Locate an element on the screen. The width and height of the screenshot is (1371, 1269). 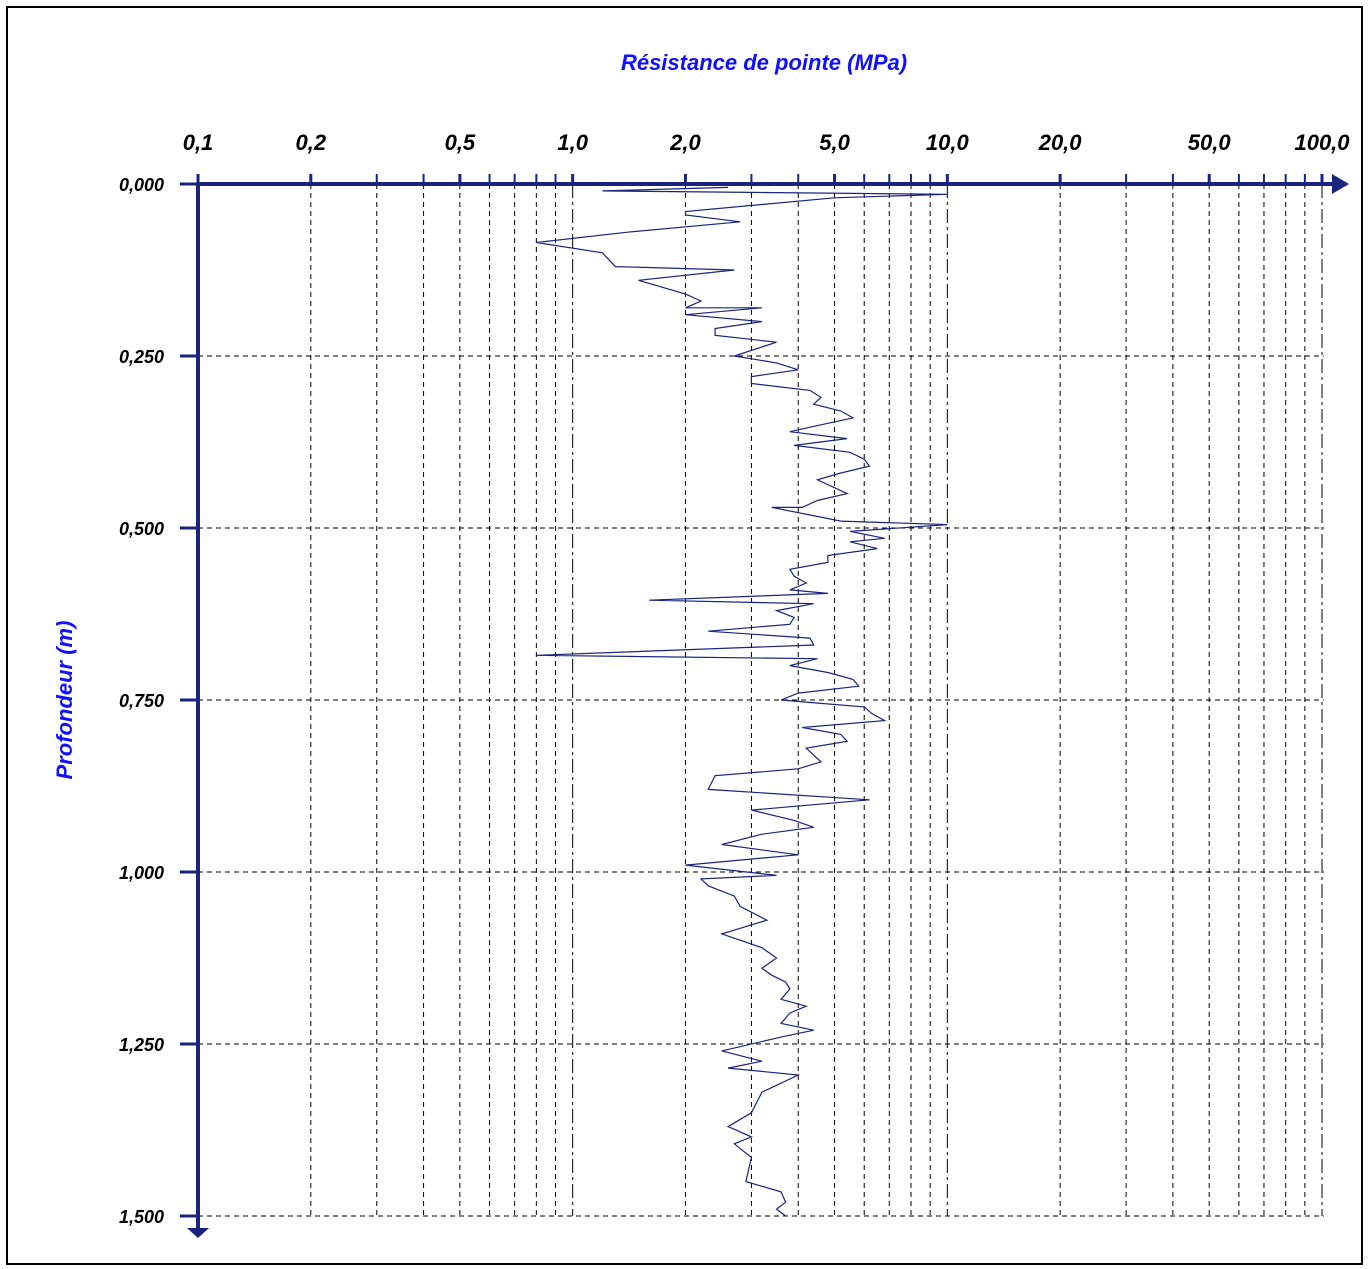
x-tick-label: 50,0 is located at coordinates (1210, 142).